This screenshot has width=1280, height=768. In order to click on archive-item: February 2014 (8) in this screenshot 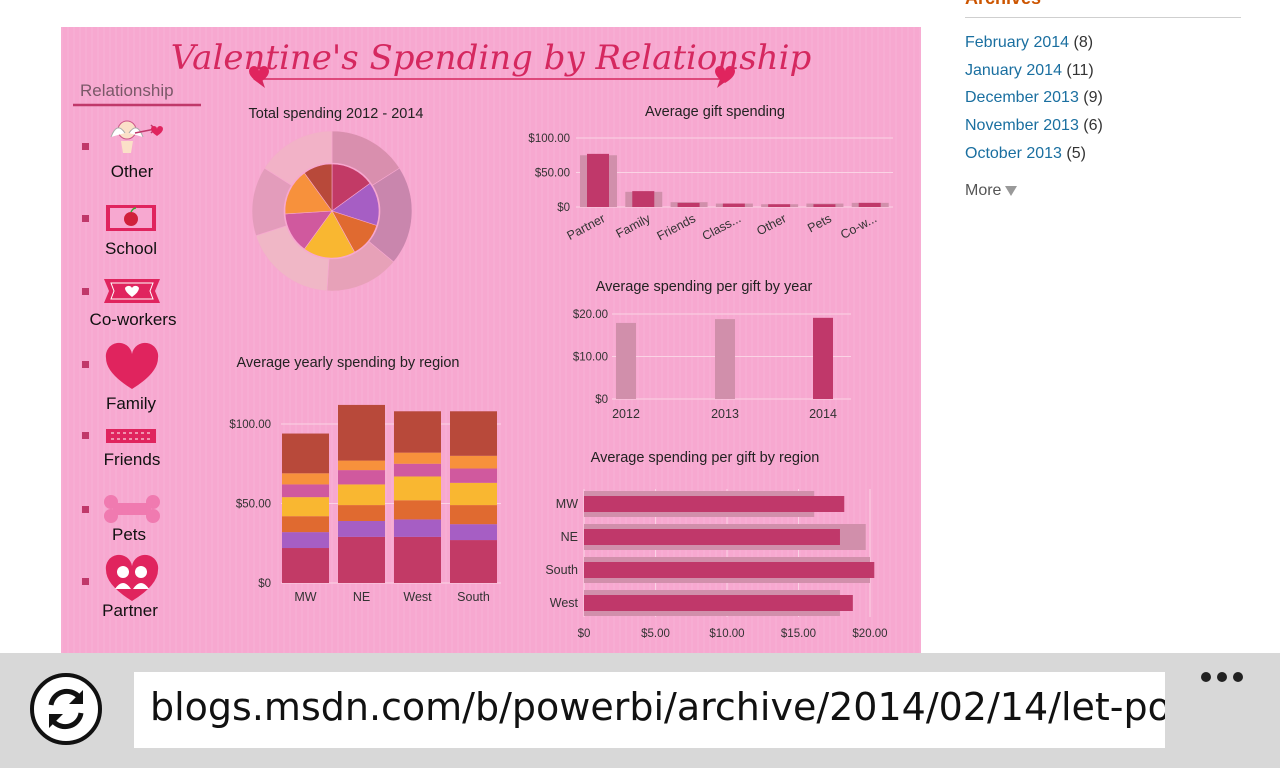, I will do `click(1034, 48)`.